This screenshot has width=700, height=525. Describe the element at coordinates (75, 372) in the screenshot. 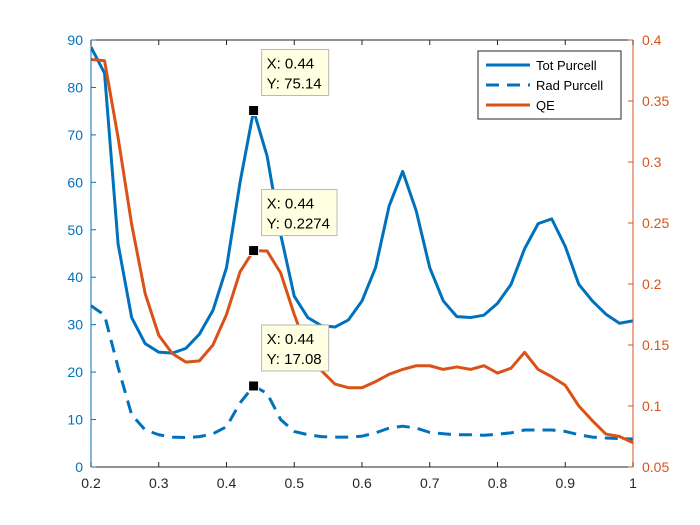

I see `y-left-tick-label: 20` at that location.